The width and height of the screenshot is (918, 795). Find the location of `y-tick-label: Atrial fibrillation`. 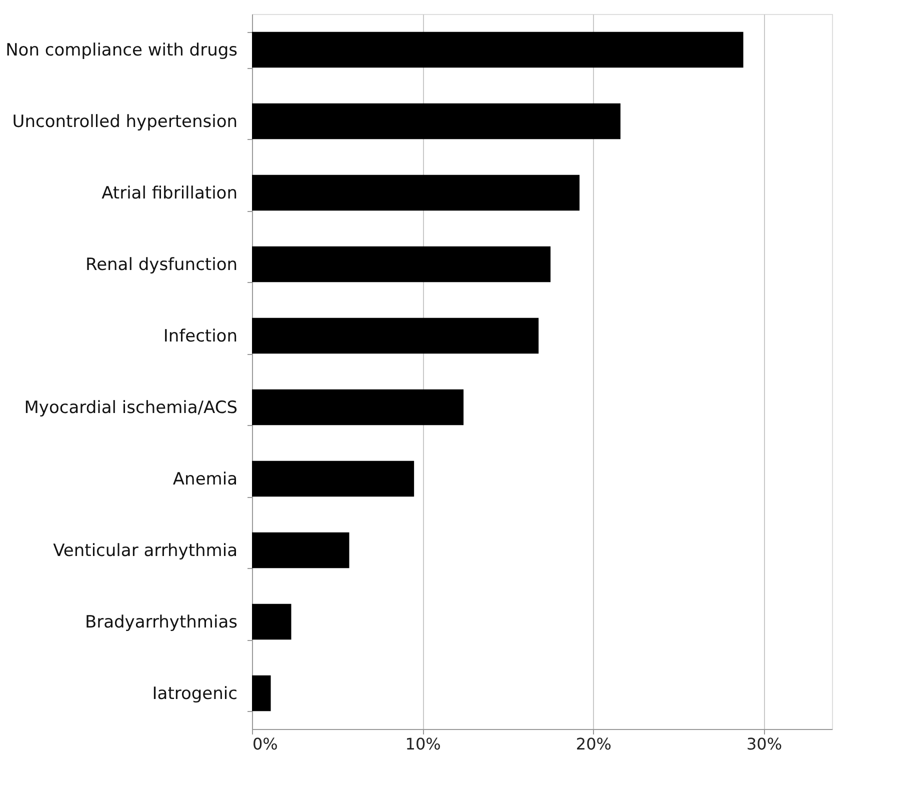

y-tick-label: Atrial fibrillation is located at coordinates (170, 193).